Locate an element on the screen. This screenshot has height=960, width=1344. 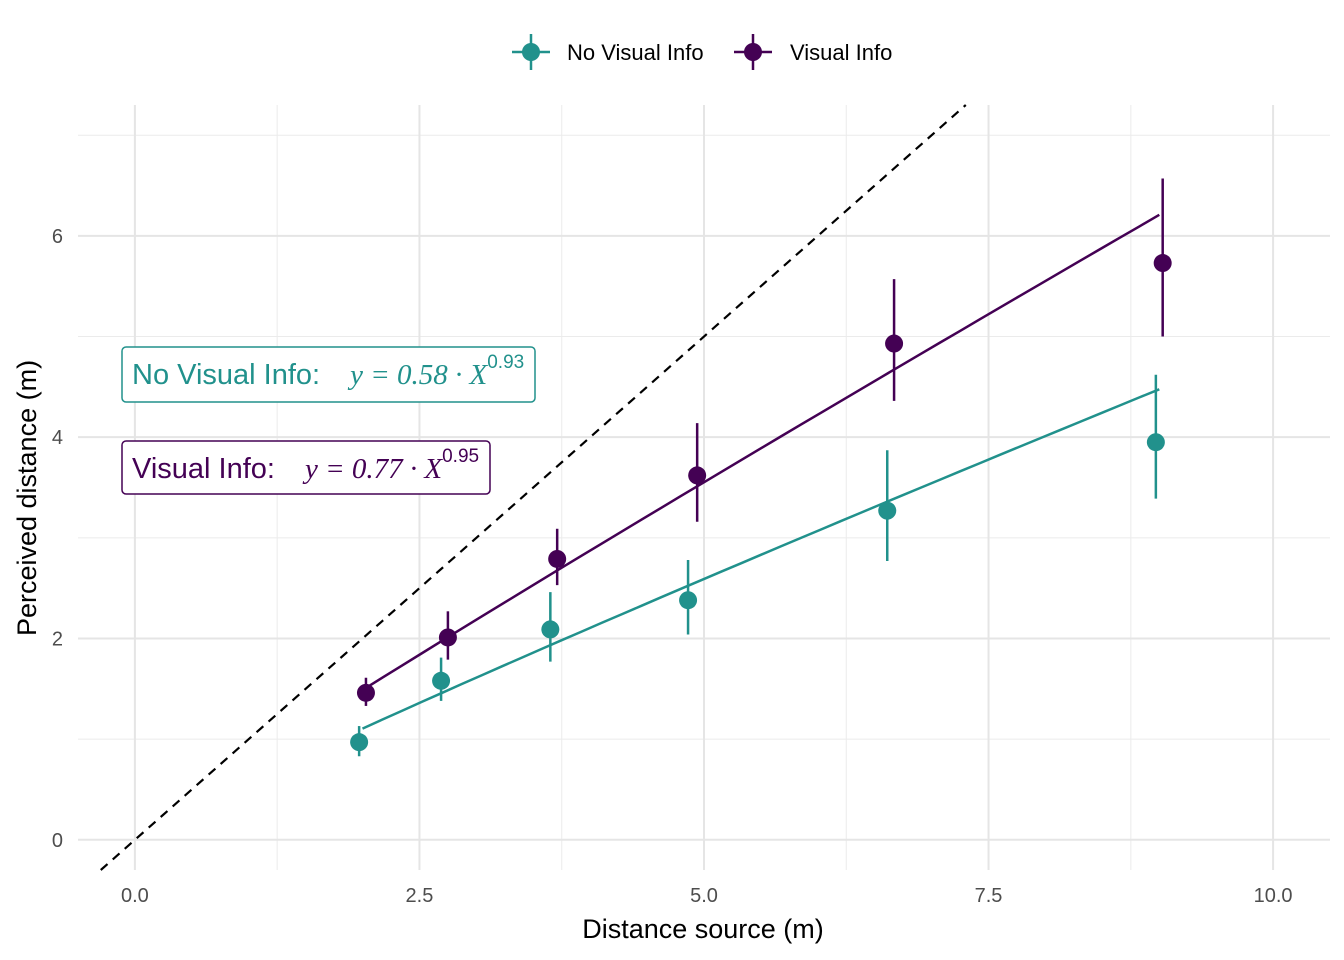
annotation-box-visual-info is located at coordinates (306, 467).